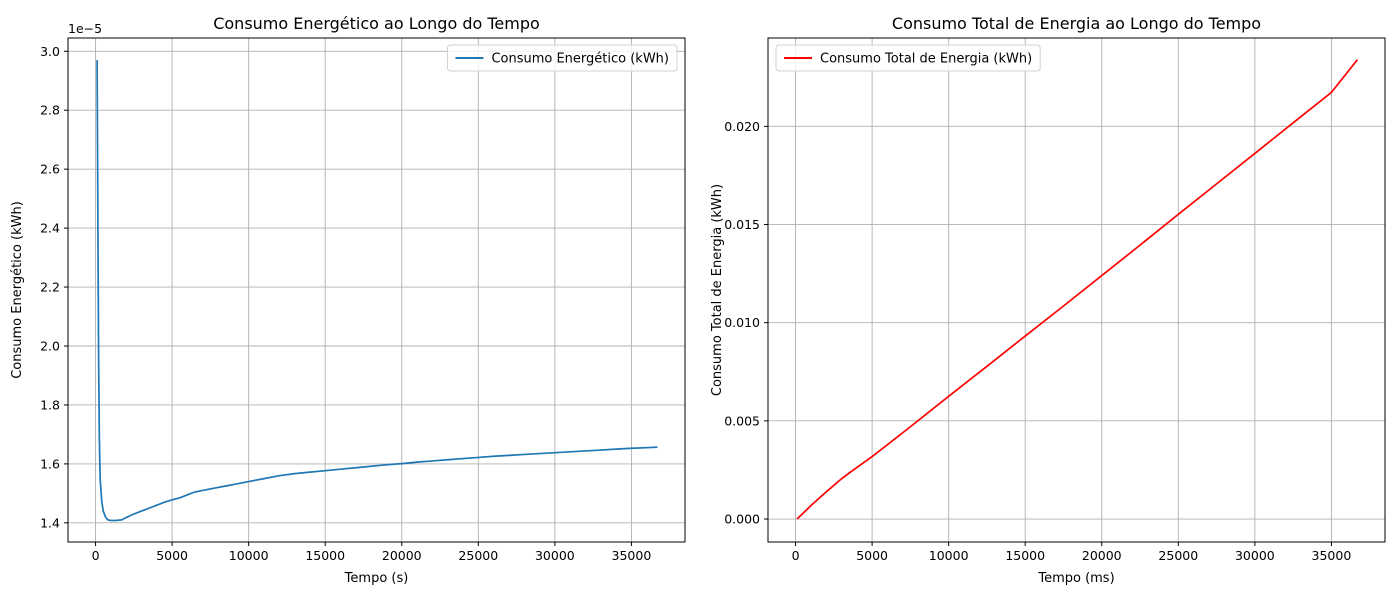  I want to click on y-axis-label: Consumo Total de Energia (kWh), so click(717, 290).